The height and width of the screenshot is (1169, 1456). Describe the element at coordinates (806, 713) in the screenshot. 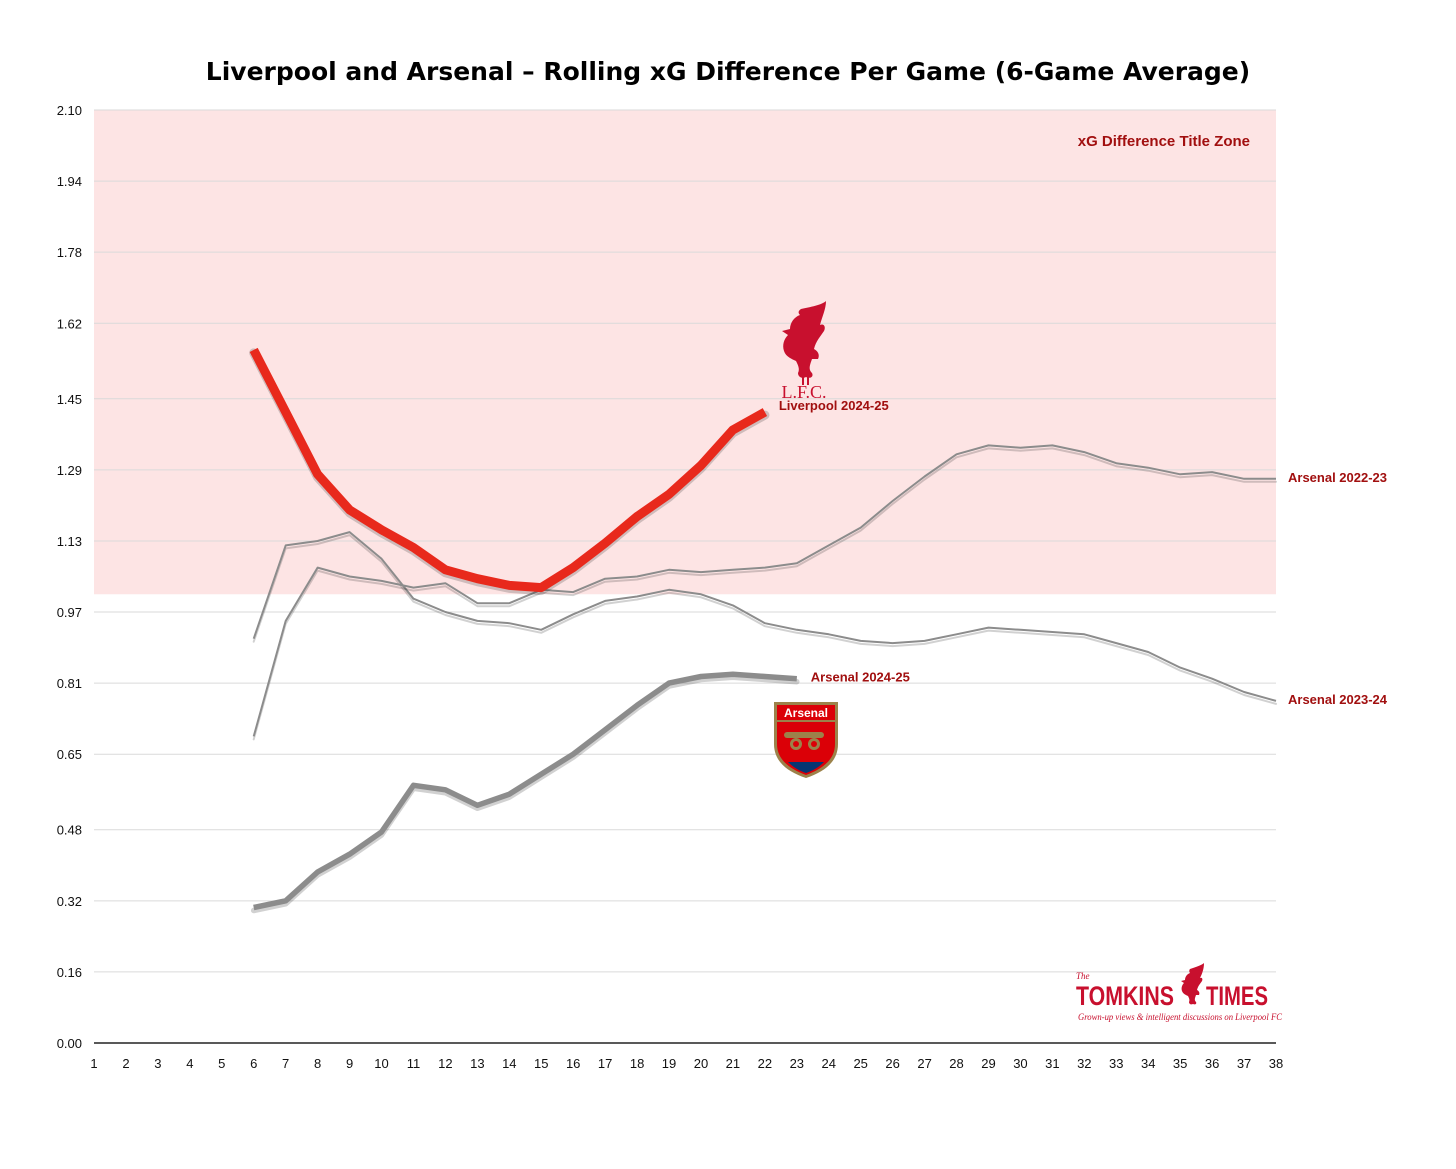

I see `arsenal-crest-text: Arsenal` at that location.